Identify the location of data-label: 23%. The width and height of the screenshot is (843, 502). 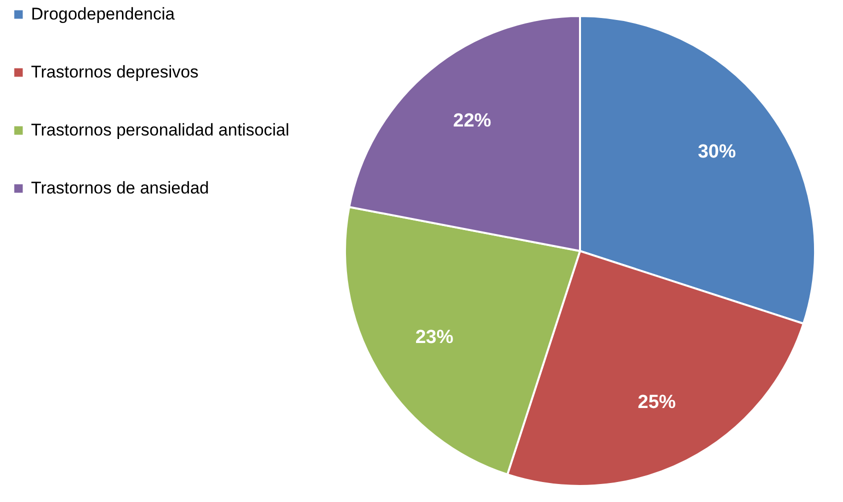
(434, 337).